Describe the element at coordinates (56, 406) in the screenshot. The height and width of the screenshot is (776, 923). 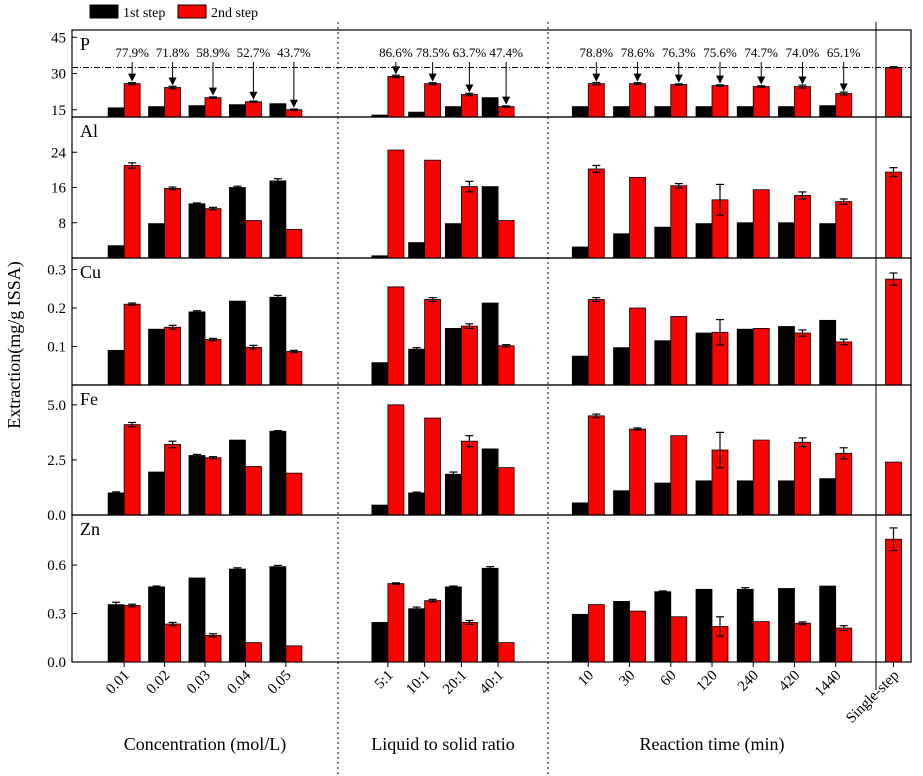
I see `y-tick-label: 5.0` at that location.